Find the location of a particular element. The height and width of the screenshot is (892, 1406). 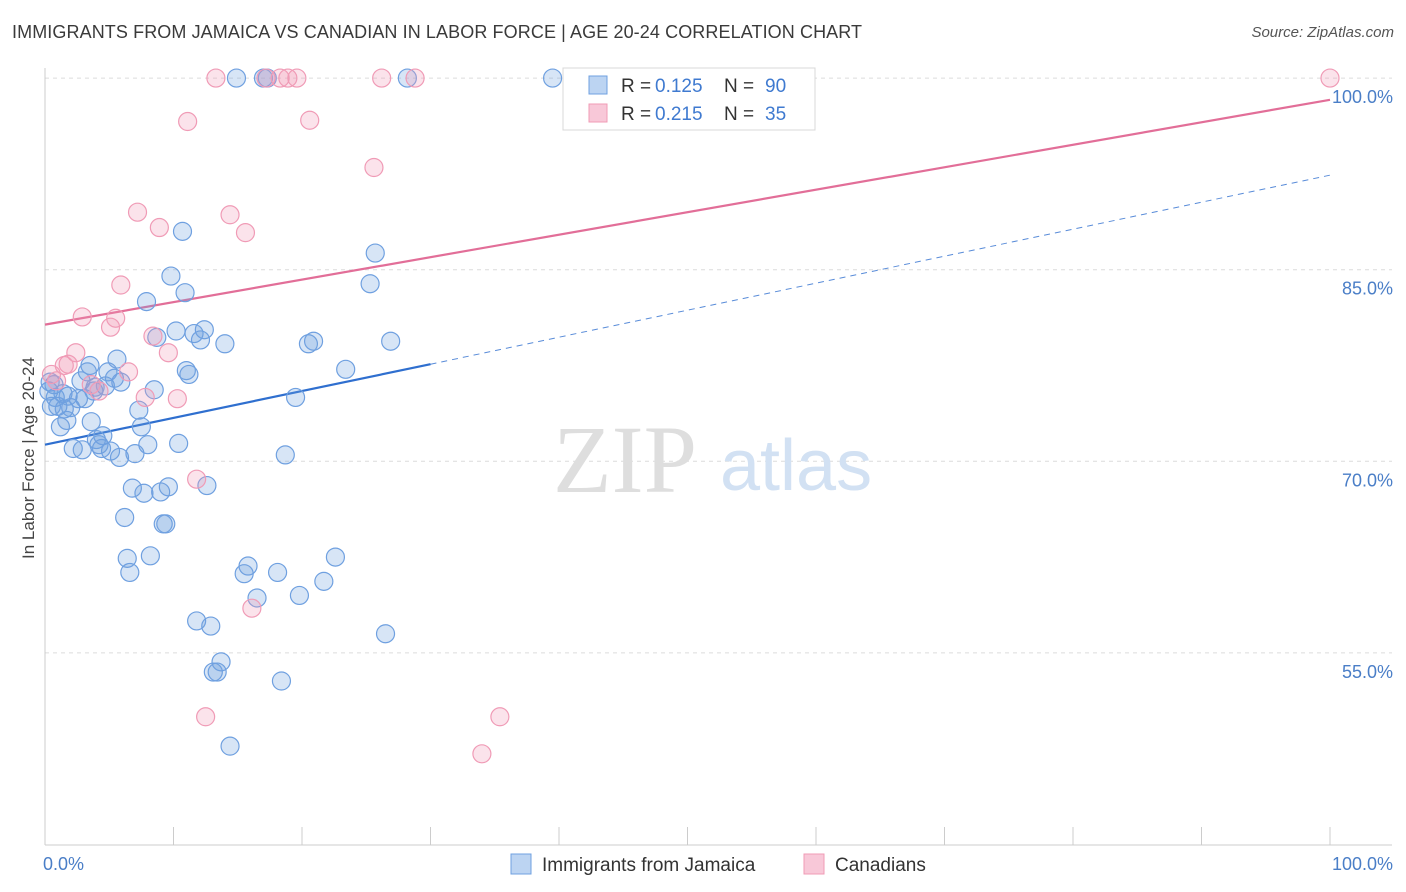

x-tick-labels: 0.0% 100.0% is located at coordinates (718, 864).